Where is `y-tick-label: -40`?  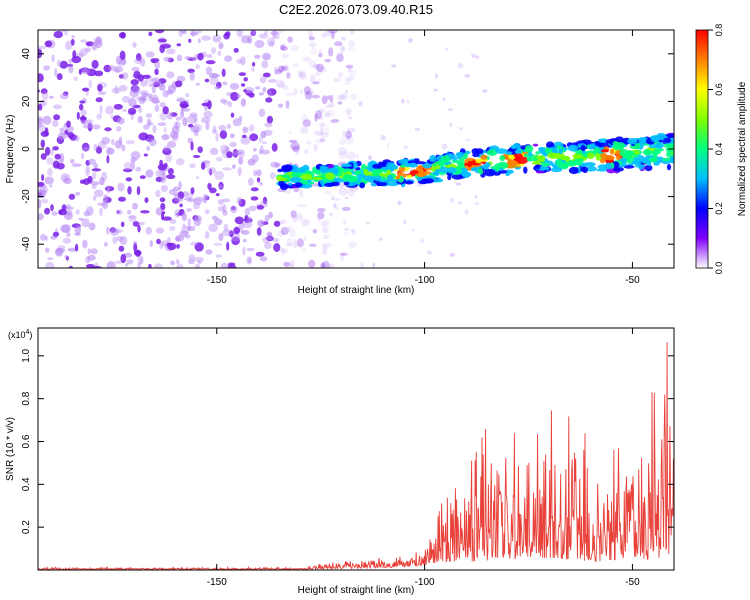 y-tick-label: -40 is located at coordinates (26, 244).